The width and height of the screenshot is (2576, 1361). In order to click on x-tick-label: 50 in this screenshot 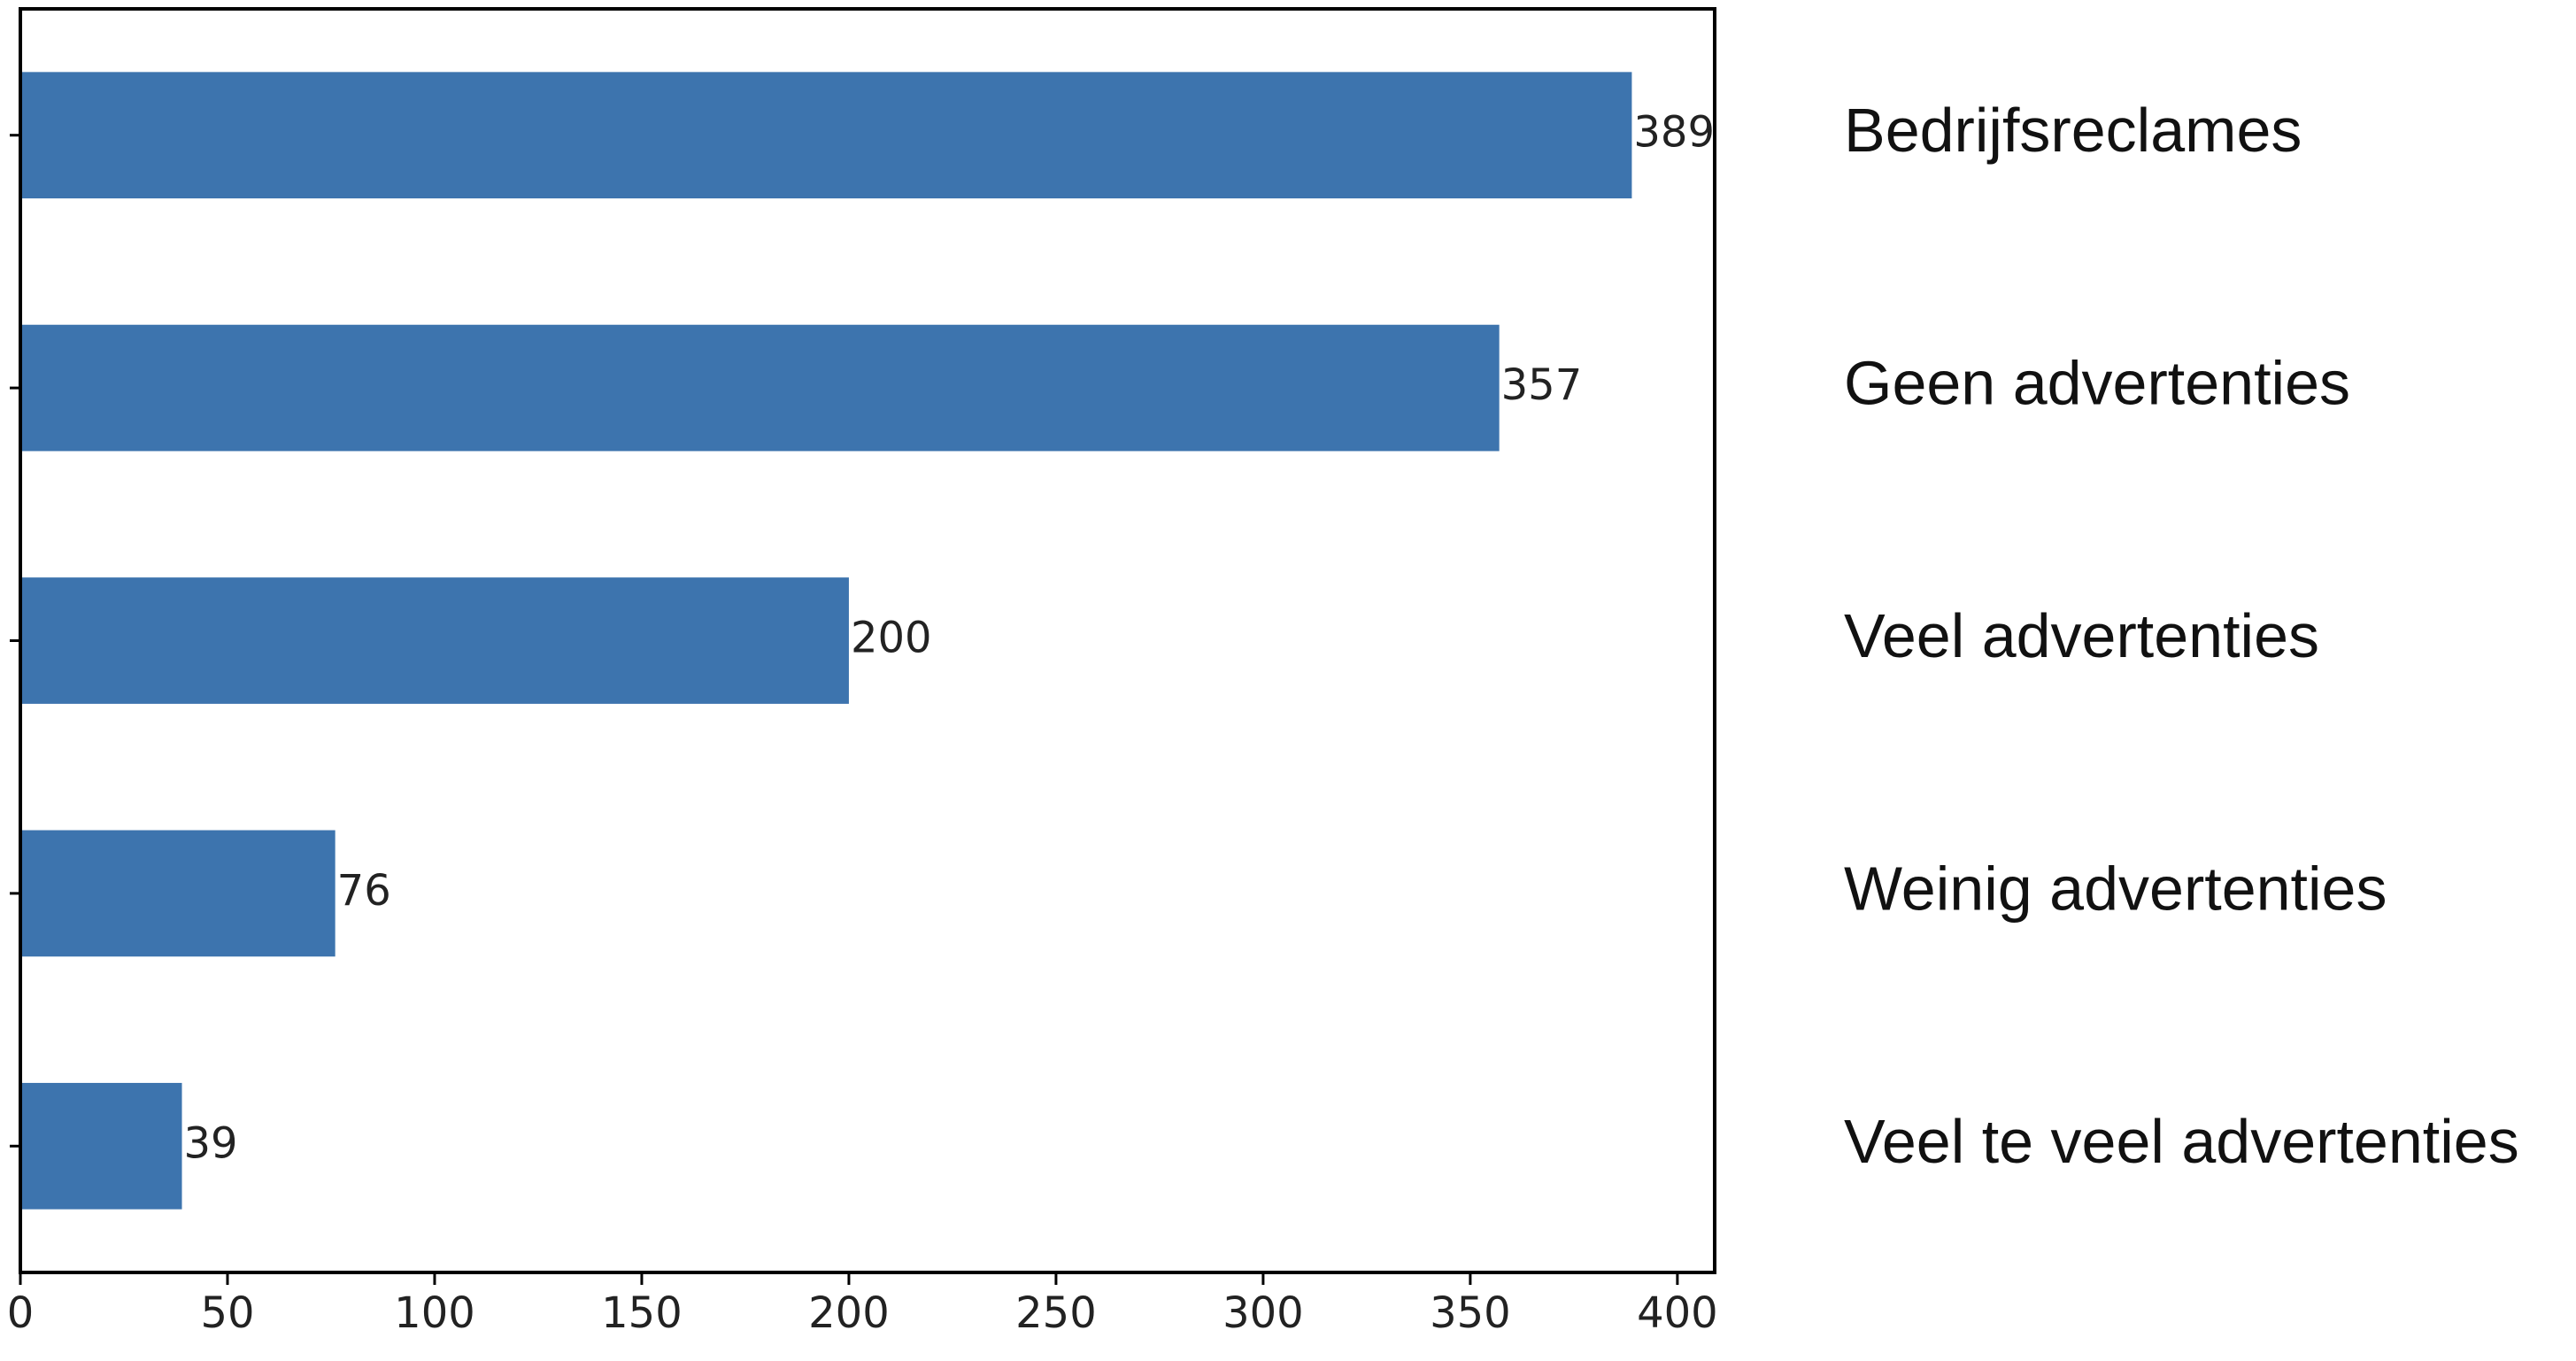, I will do `click(227, 1313)`.